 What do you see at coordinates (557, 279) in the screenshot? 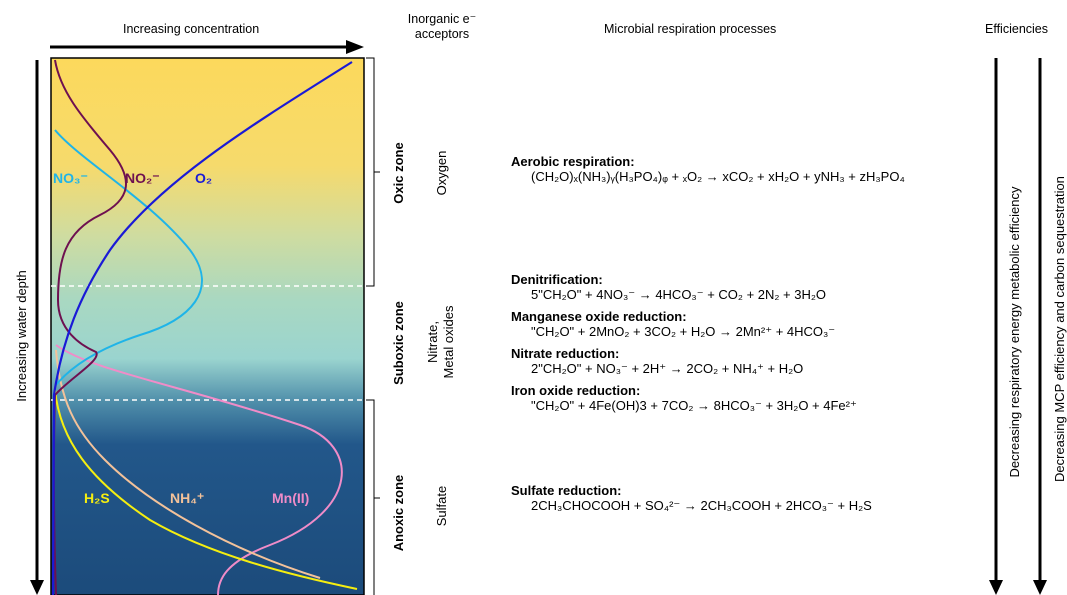
I see `process-title: Denitrification:` at bounding box center [557, 279].